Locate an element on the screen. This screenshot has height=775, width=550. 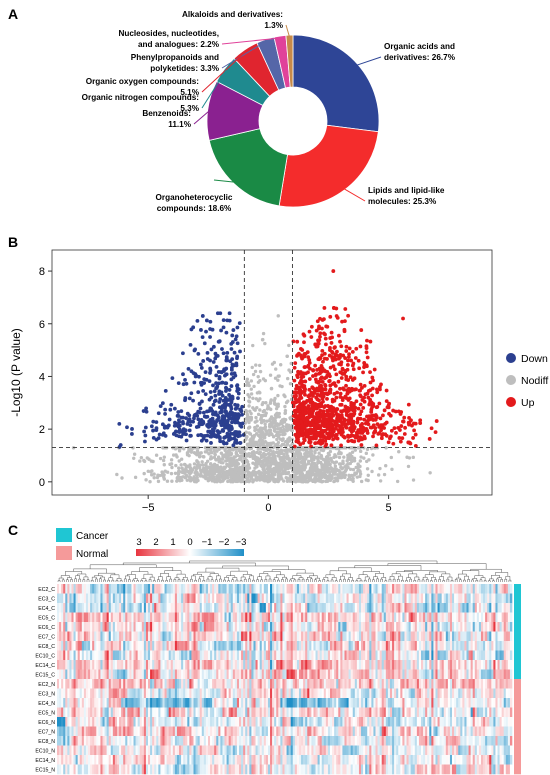
color-scale is located at coordinates (190, 552).